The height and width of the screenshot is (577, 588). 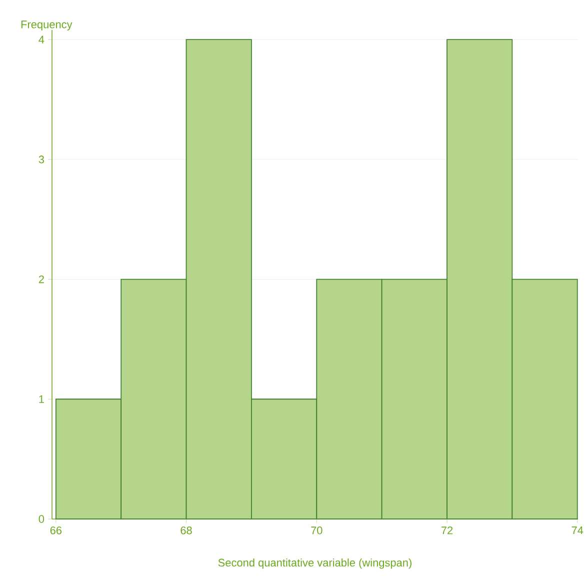 I want to click on x-tick-label: 68, so click(x=186, y=530).